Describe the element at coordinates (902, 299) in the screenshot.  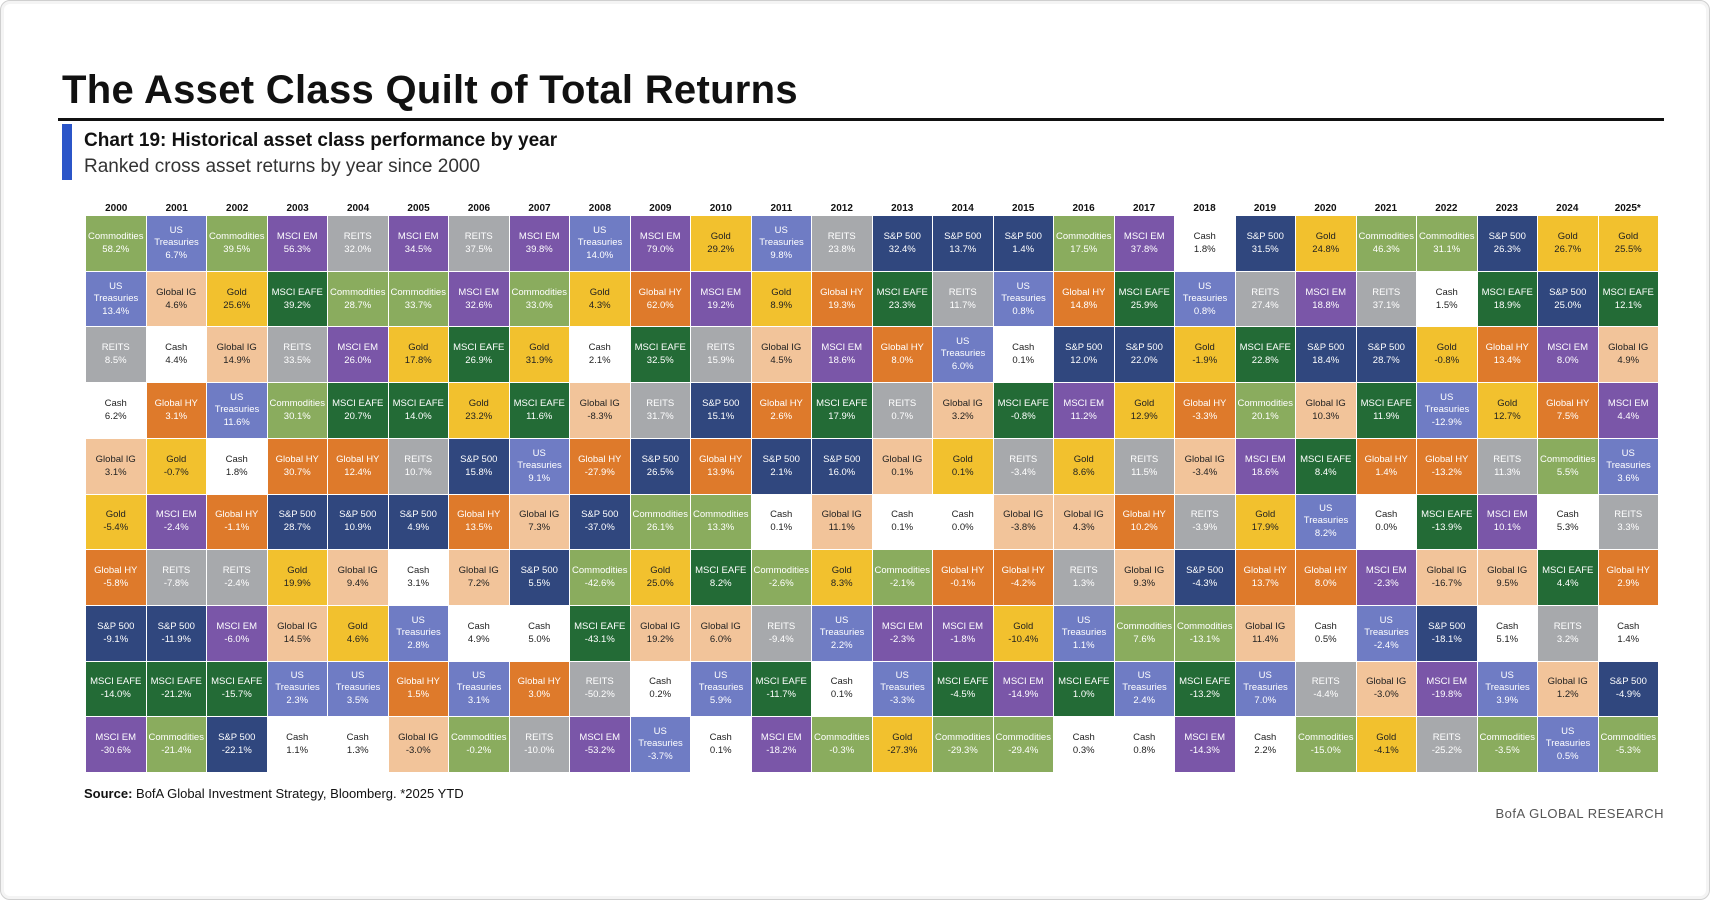
I see `quilt-cell: MSCI EAFE 23.3%` at that location.